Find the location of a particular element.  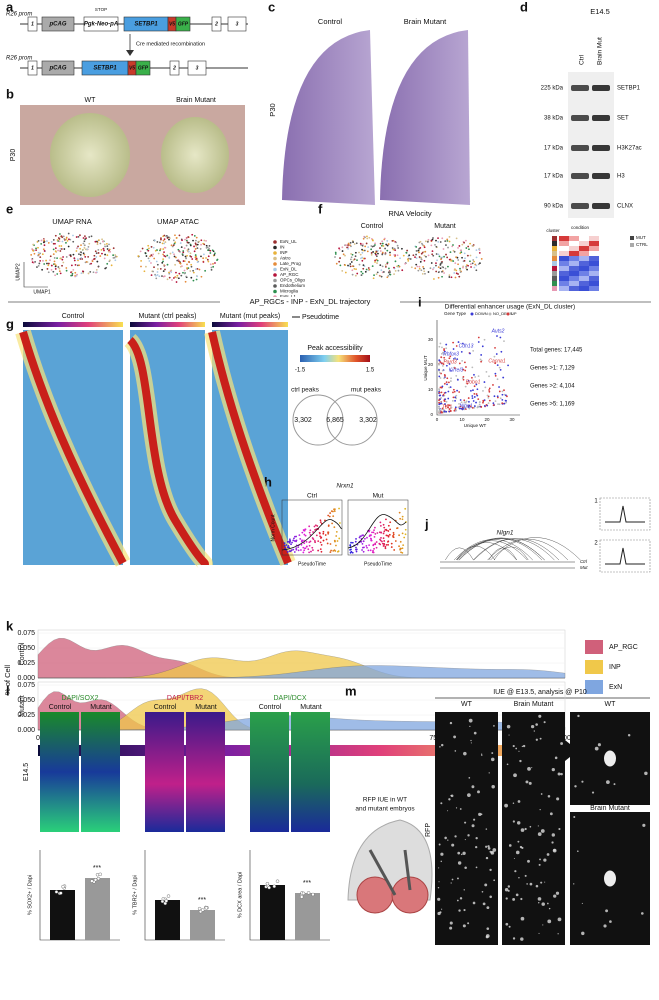

label: % DCX area / Dapi is located at coordinates (240, 895).